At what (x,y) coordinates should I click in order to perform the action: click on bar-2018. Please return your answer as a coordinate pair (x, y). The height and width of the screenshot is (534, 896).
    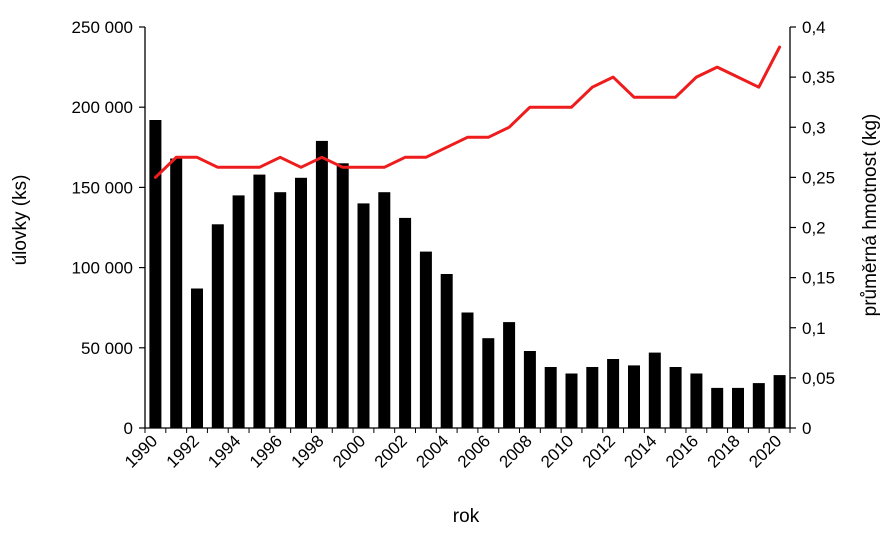
    Looking at the image, I should click on (738, 407).